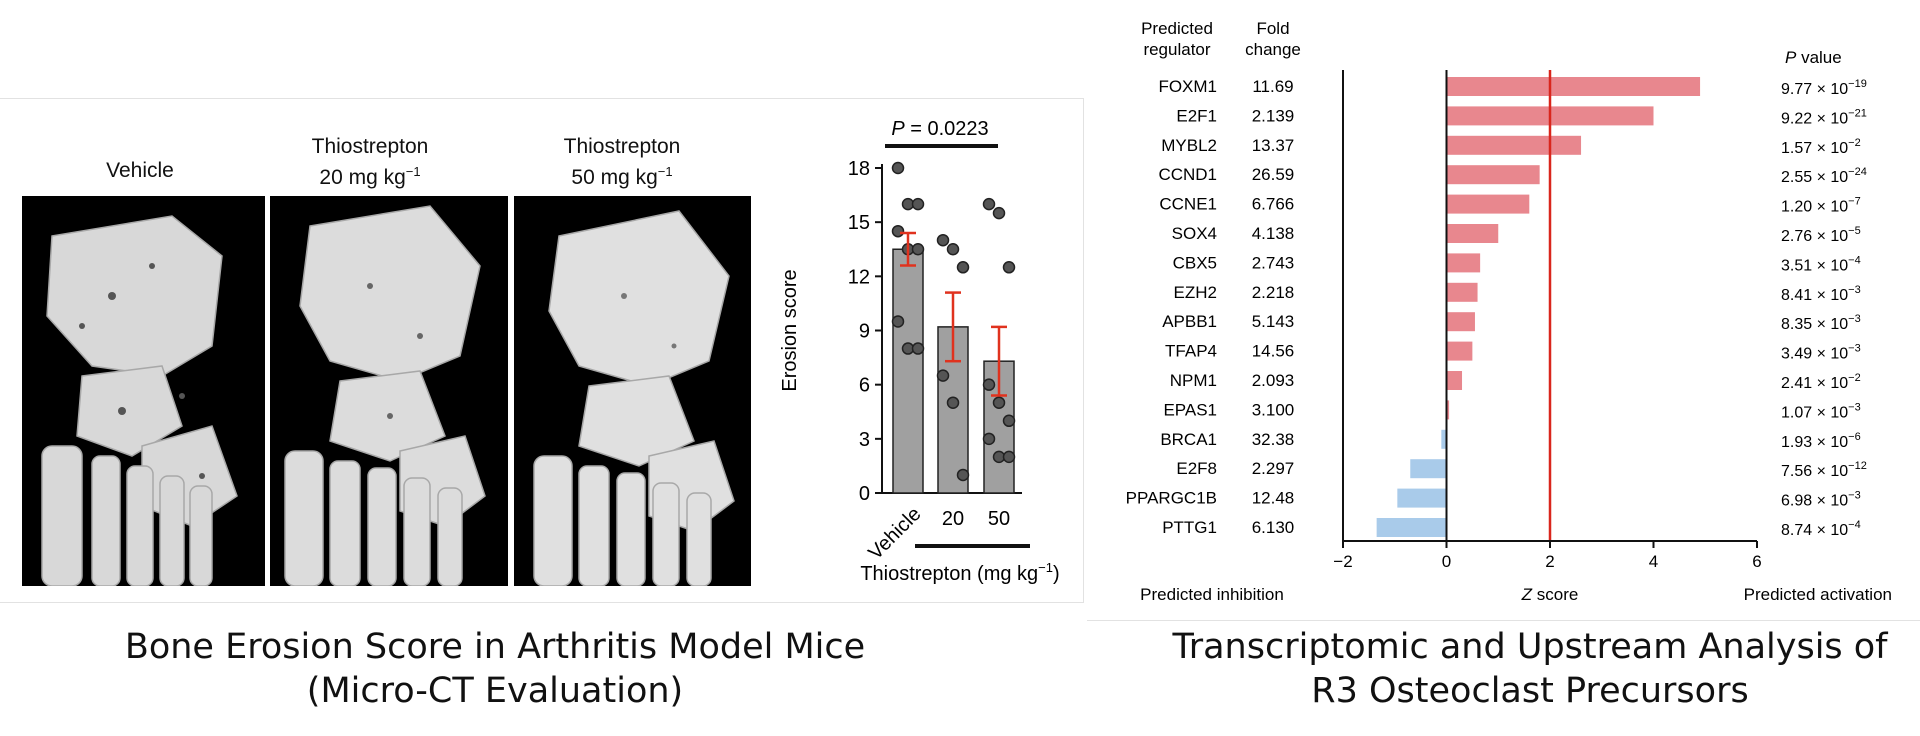 Image resolution: width=1920 pixels, height=736 pixels. I want to click on image-label-50-line2: 50 mg kg−1, so click(622, 174).